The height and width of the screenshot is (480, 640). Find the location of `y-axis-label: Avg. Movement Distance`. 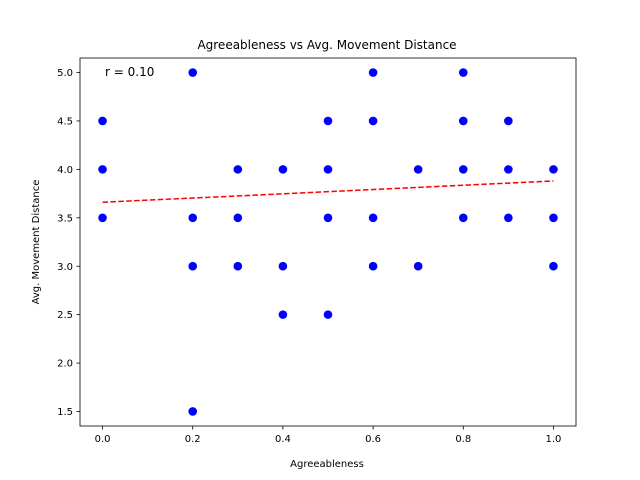

y-axis-label: Avg. Movement Distance is located at coordinates (36, 242).